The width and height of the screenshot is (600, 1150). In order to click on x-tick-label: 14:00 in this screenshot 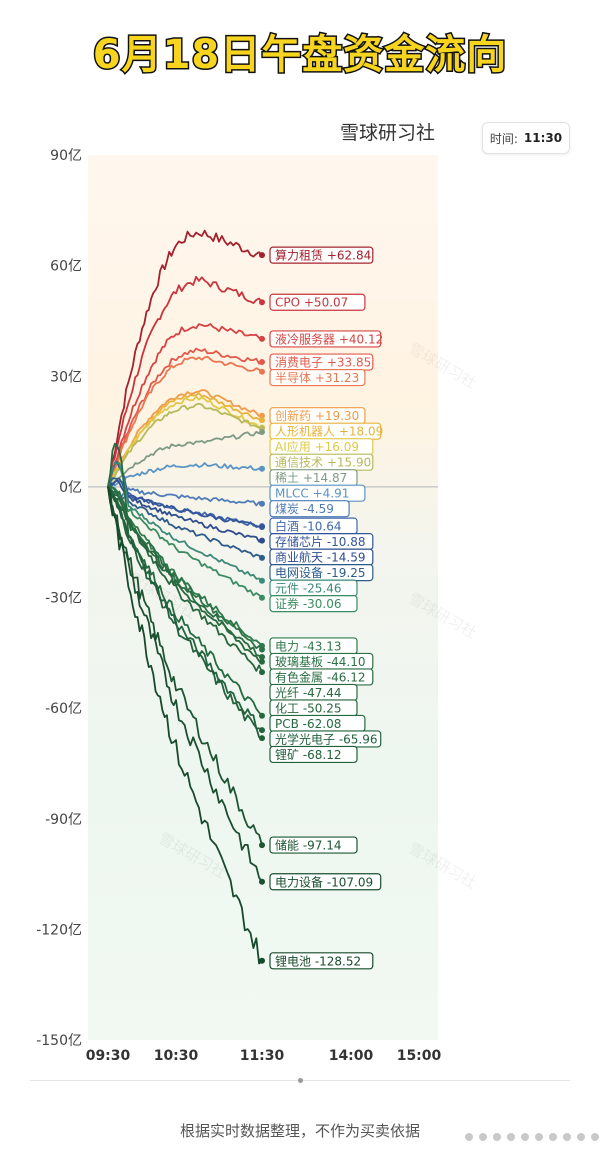, I will do `click(351, 1056)`.